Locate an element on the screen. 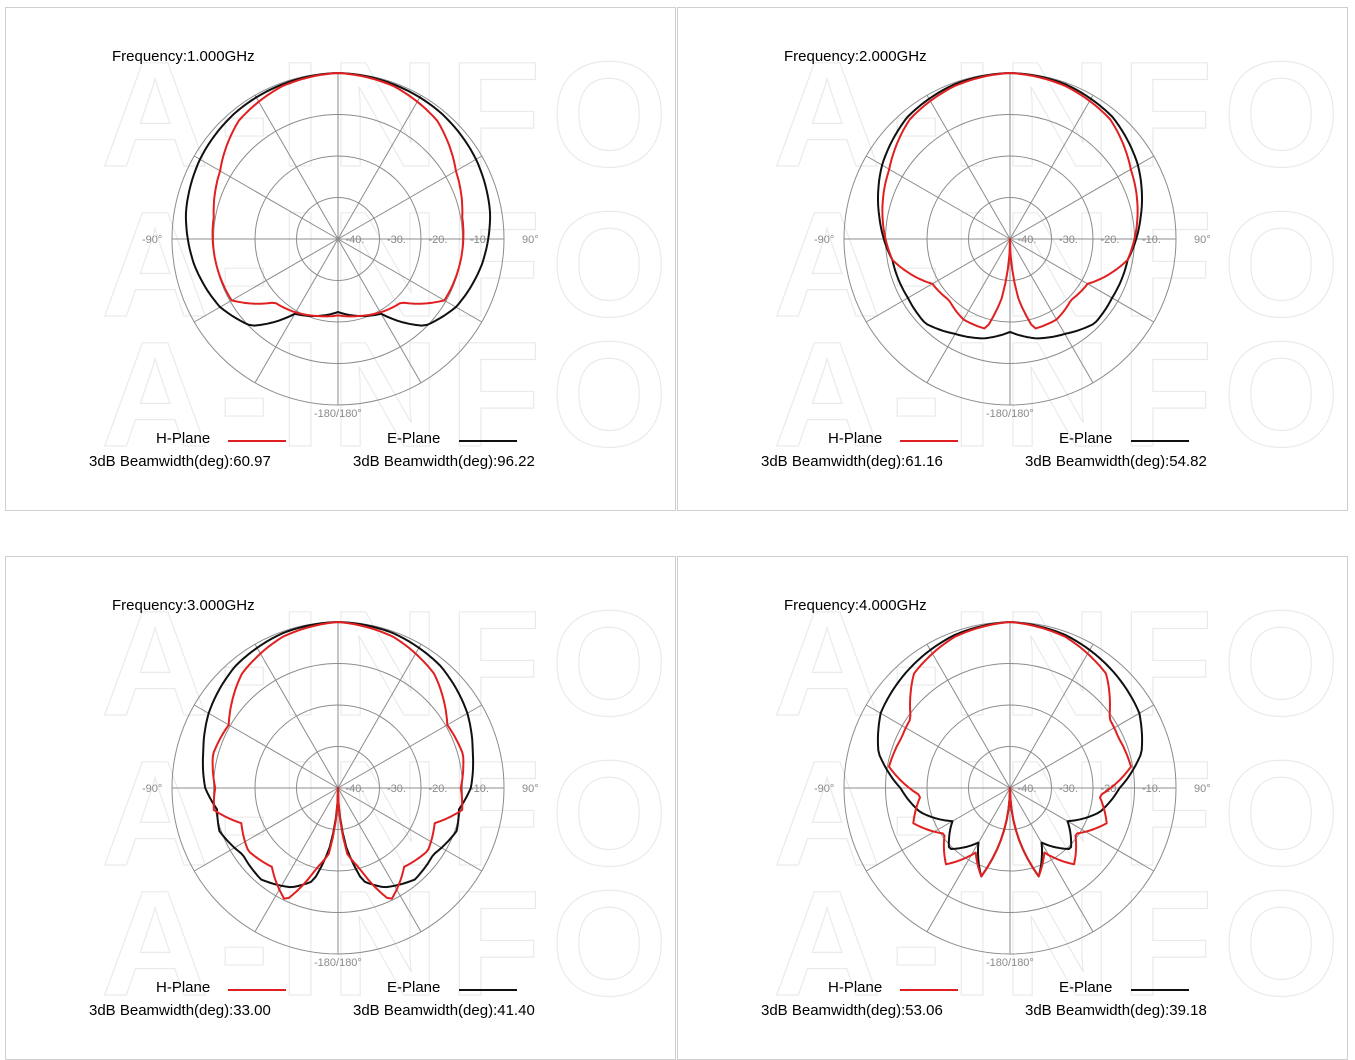  frequency-label: Frequency:1.000GHz is located at coordinates (183, 56).